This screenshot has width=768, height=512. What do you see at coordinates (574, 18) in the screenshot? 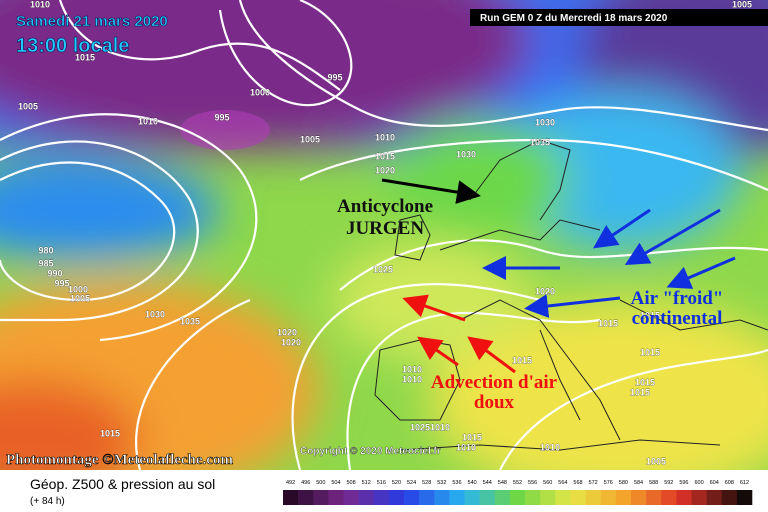
I see `run-info: Run GEM 0 Z du Mercredi 18 mars 2020` at bounding box center [574, 18].